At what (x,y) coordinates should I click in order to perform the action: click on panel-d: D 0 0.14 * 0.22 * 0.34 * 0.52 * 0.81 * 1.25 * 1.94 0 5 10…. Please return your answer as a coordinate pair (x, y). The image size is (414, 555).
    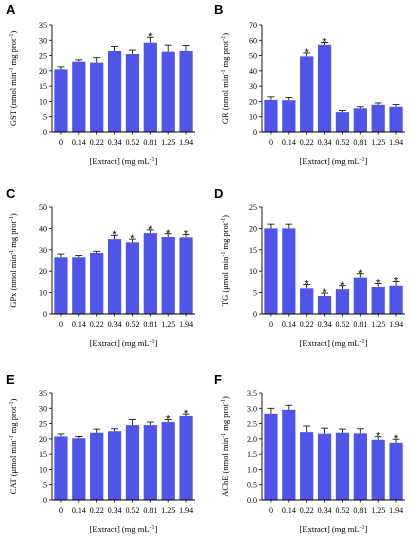
    Looking at the image, I should click on (309, 267).